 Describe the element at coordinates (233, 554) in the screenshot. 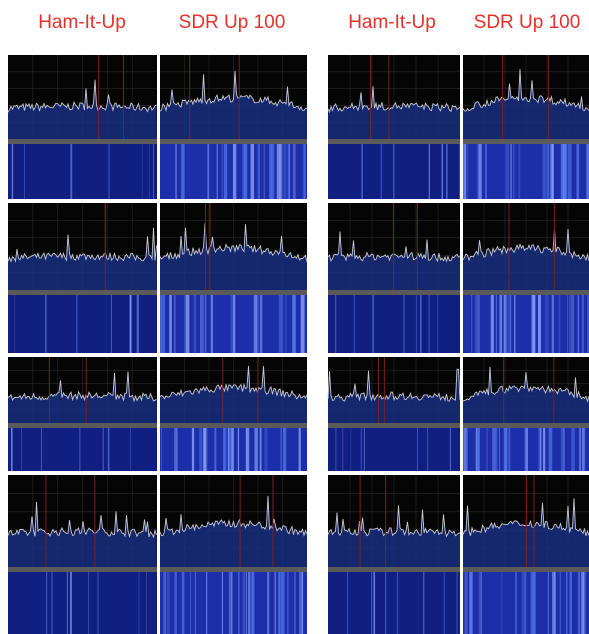

I see `sdr-screenshot` at that location.